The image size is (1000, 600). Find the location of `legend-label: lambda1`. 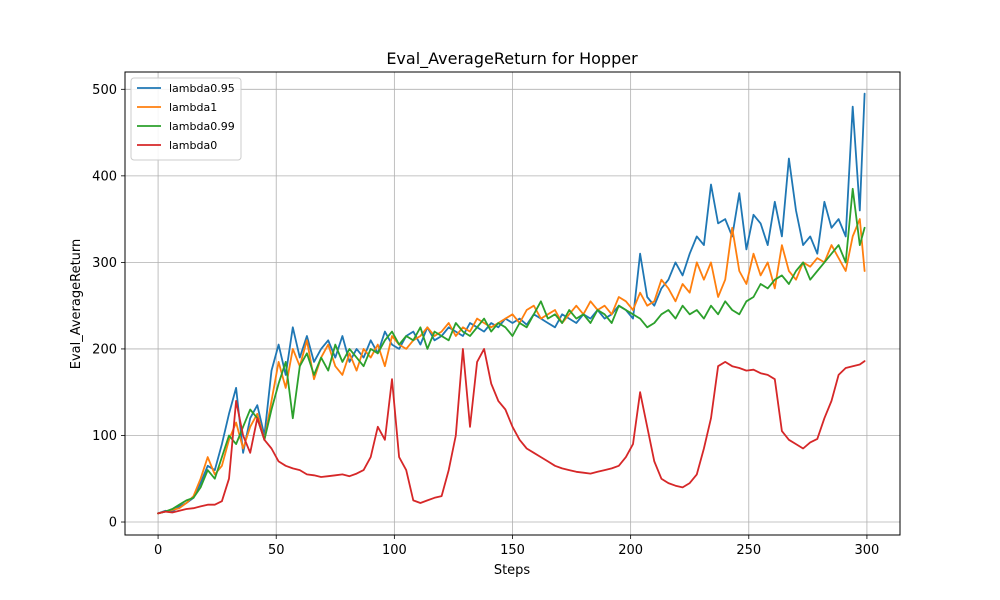

legend-label: lambda1 is located at coordinates (193, 107).